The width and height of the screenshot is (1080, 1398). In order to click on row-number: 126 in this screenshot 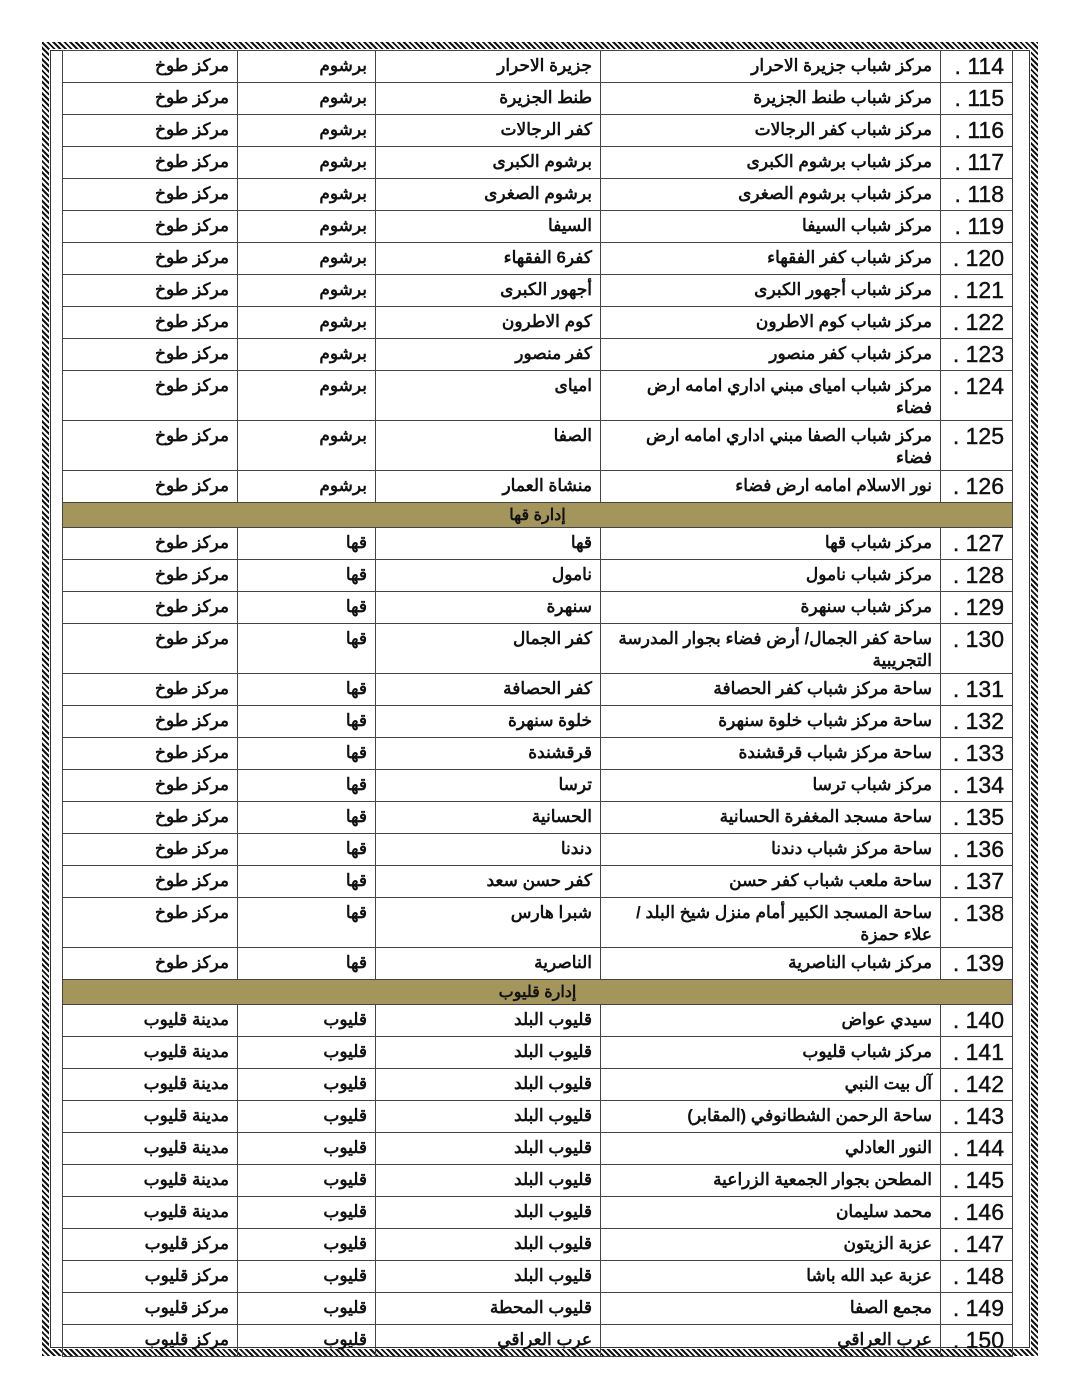, I will do `click(976, 486)`.